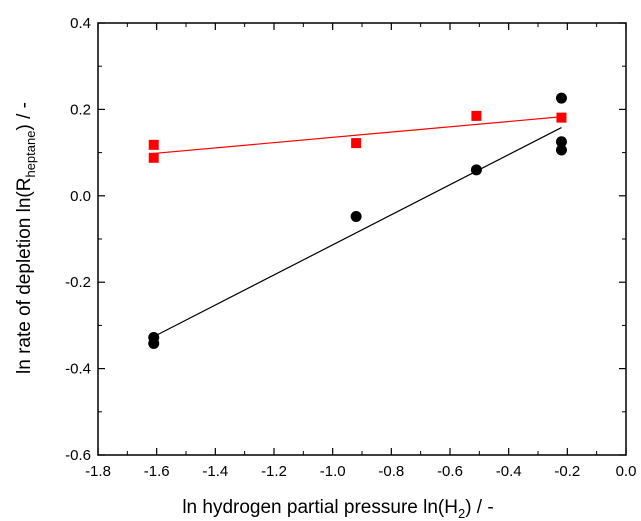  Describe the element at coordinates (80, 196) in the screenshot. I see `y-tick-label: 0.0` at that location.